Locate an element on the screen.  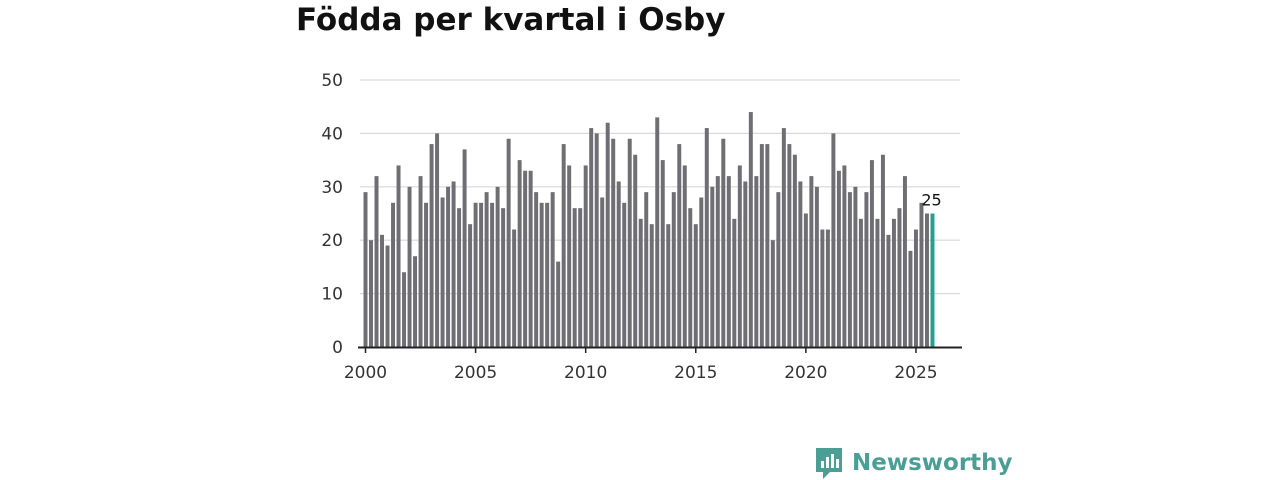
x-tick-label-2000: 2000 is located at coordinates (365, 373).